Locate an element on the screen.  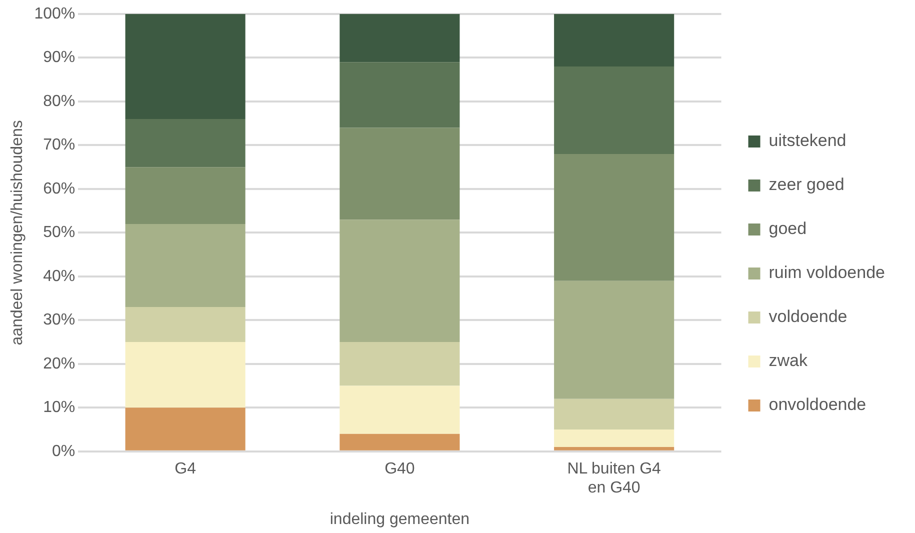
legend-label: voldoende is located at coordinates (808, 316).